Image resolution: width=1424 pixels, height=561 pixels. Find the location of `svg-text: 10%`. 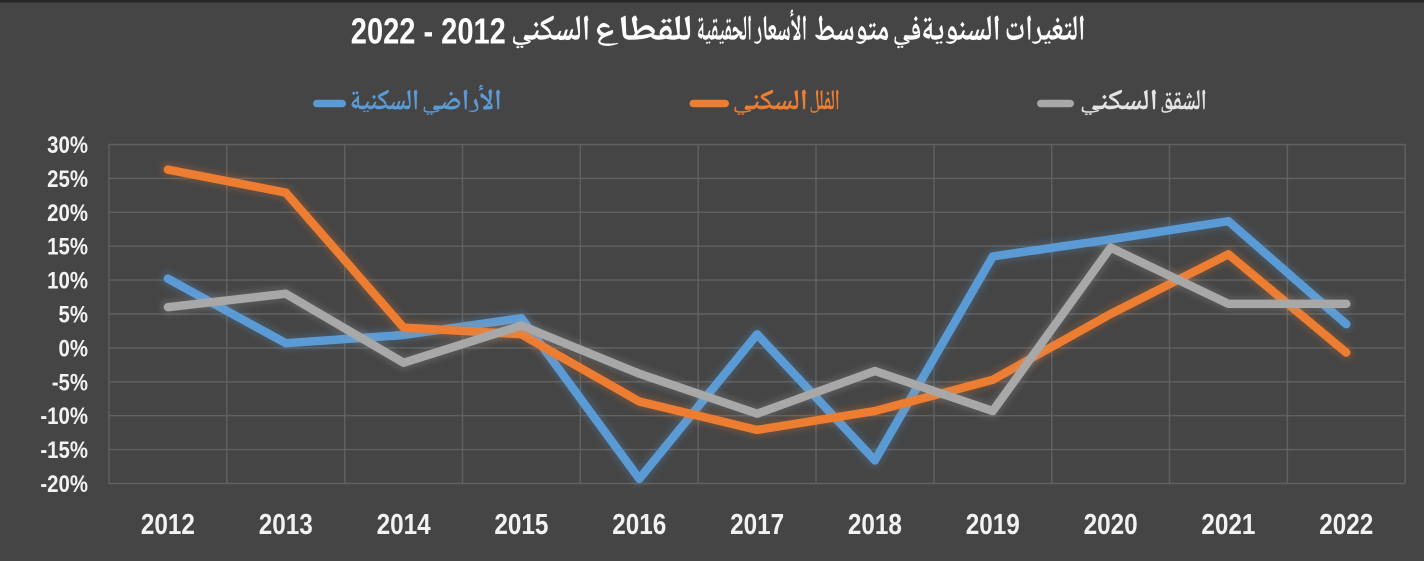

svg-text: 10% is located at coordinates (67, 280).